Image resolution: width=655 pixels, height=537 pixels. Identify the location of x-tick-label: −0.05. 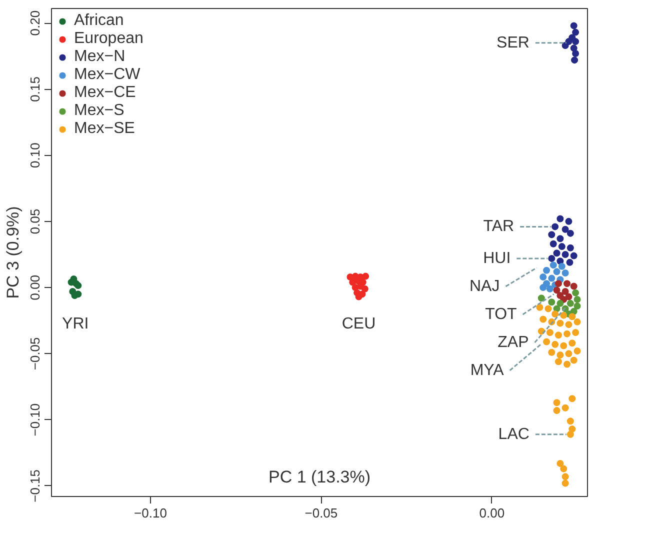
(321, 513).